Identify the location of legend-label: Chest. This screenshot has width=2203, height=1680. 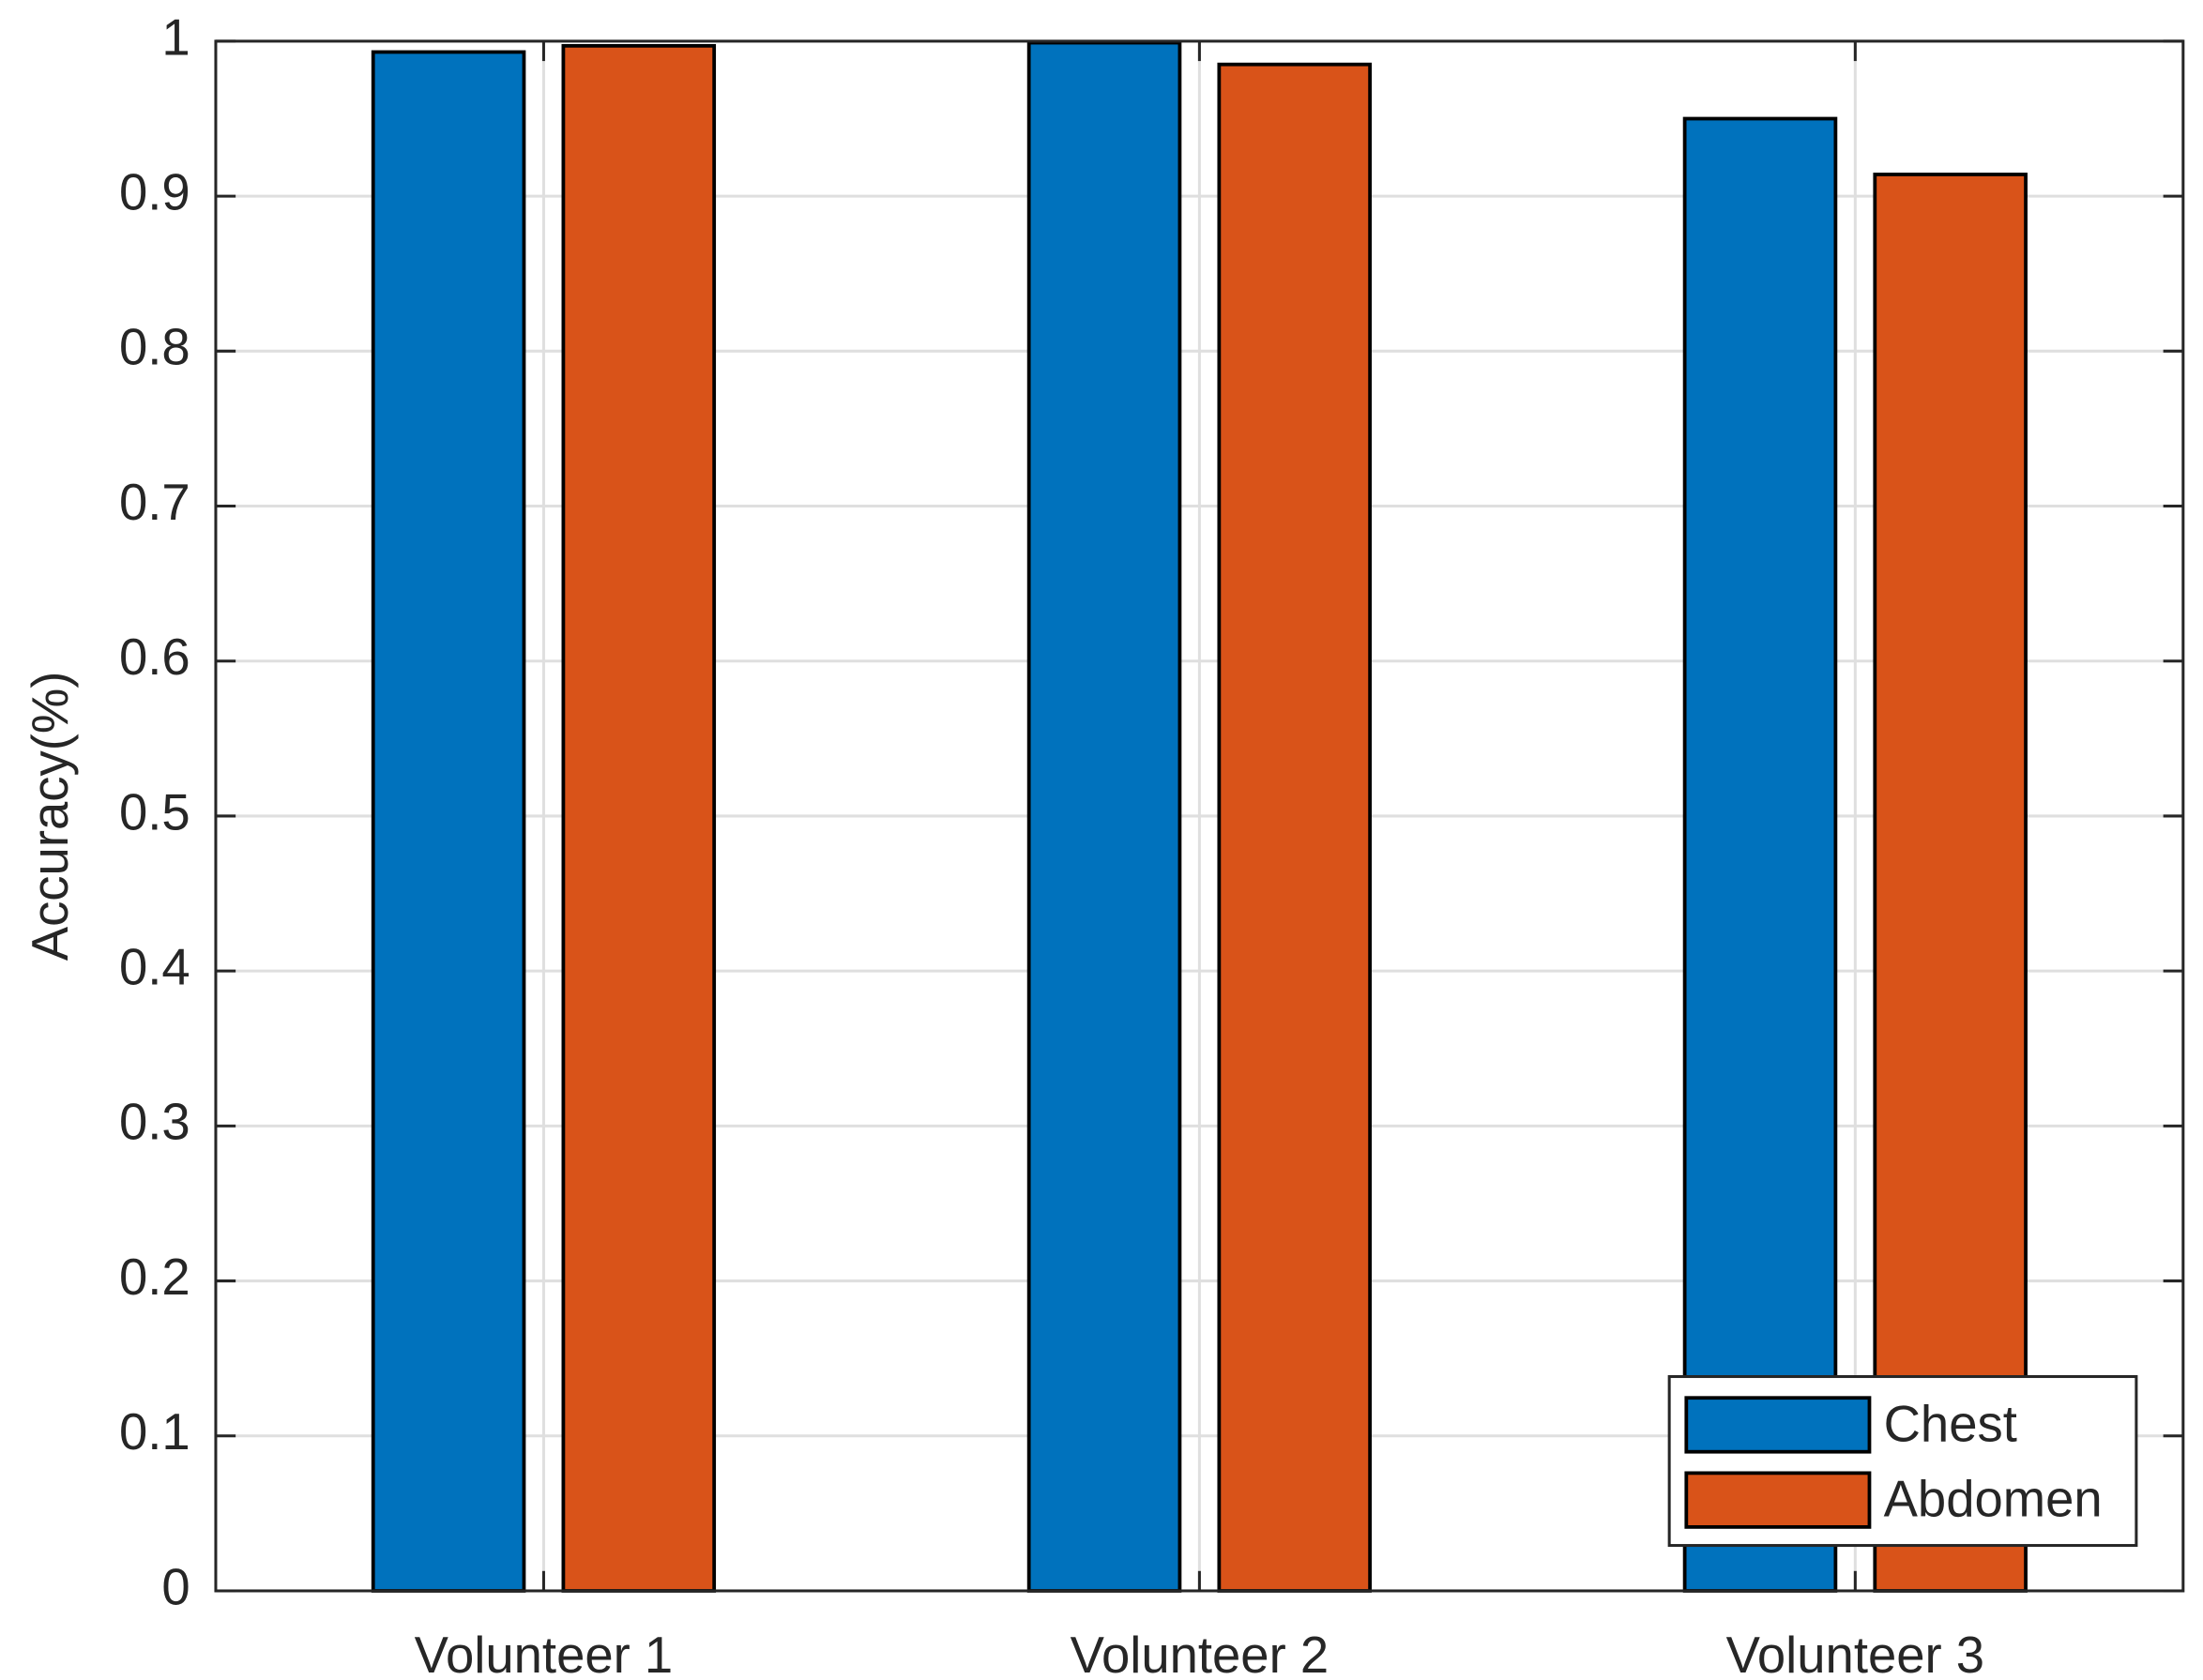
(1951, 1423).